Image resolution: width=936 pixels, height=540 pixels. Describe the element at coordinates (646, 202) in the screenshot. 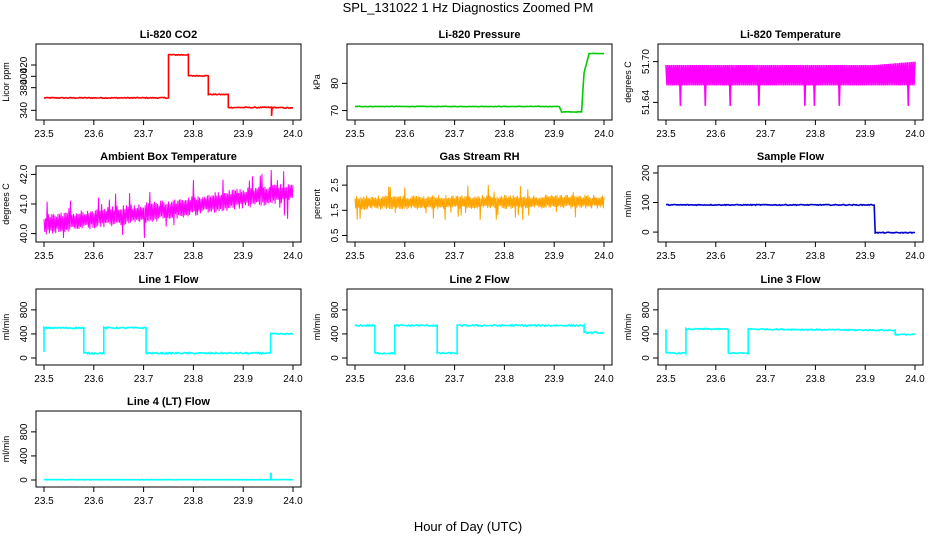

I see `y-tick-label: 100` at that location.